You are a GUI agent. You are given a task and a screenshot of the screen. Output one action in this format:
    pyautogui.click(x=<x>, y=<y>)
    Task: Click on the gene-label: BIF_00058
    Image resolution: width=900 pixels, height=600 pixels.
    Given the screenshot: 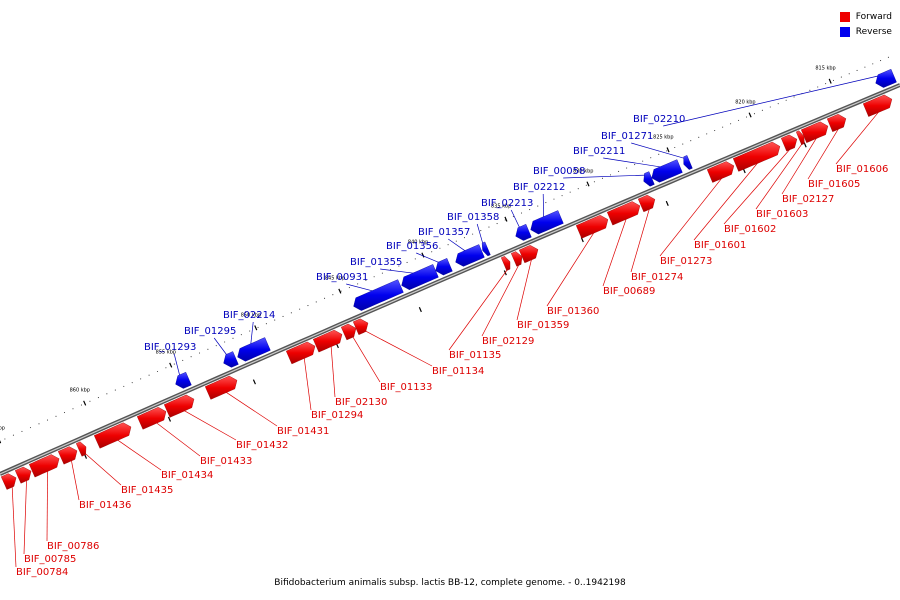 What is the action you would take?
    pyautogui.click(x=559, y=171)
    